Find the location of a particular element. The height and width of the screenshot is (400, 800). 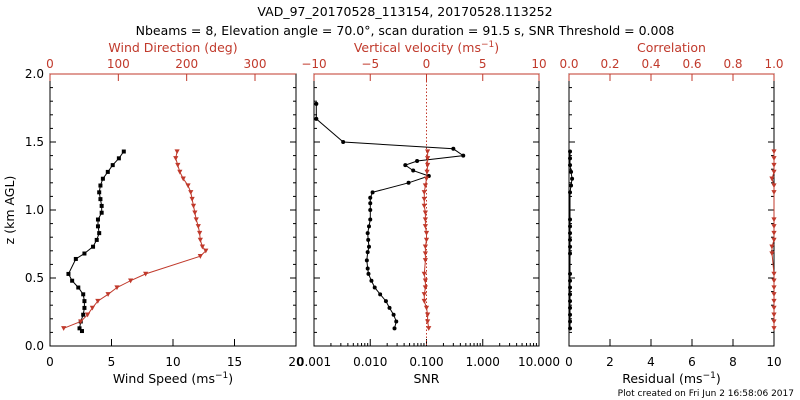

bottom-axis-label-snr-text: SNR is located at coordinates (427, 378).